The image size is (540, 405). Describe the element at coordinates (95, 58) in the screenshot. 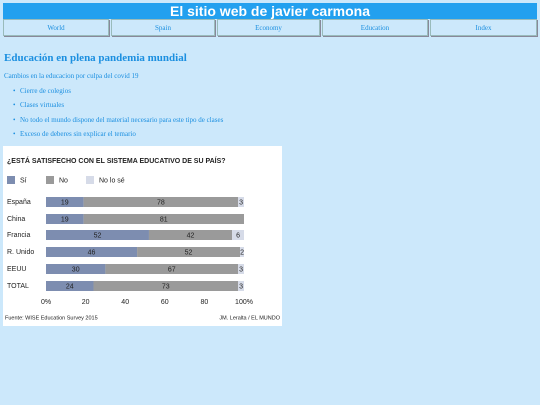

I see `article-heading: Educación en plena pandemia mundial` at that location.